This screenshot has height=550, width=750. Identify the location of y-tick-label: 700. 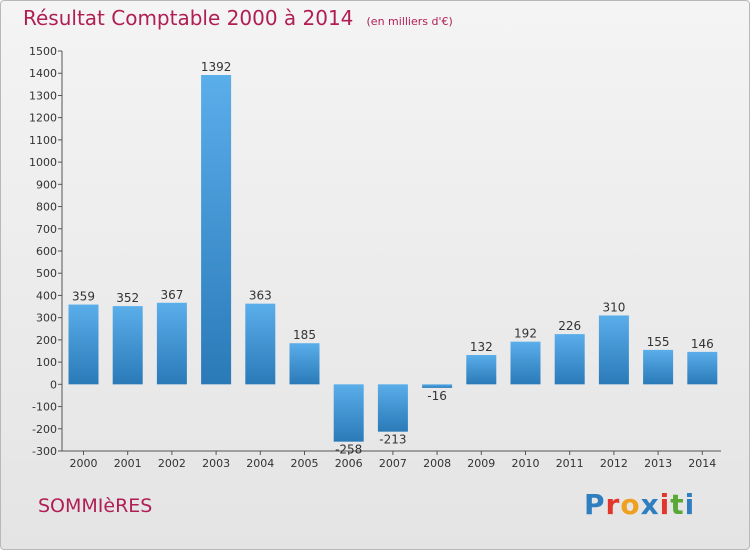
(46, 229).